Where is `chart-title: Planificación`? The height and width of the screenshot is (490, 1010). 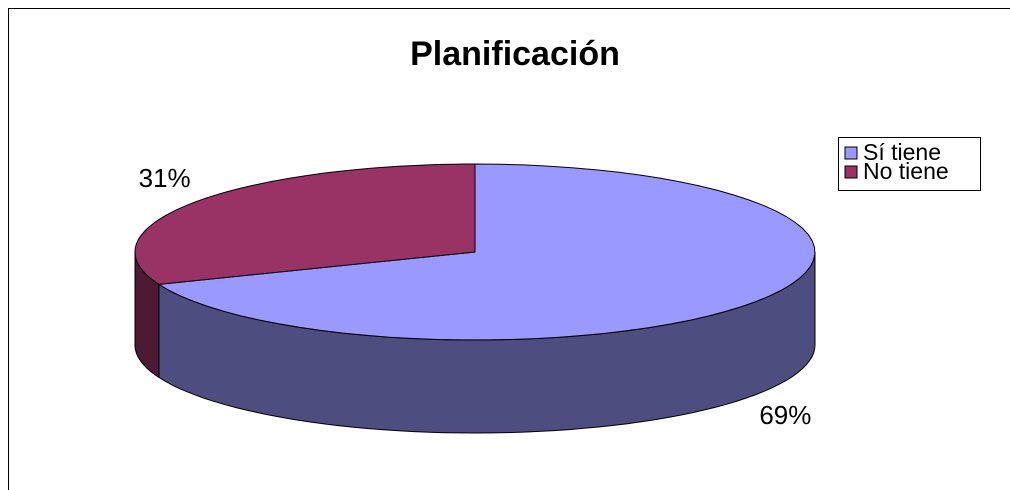 chart-title: Planificación is located at coordinates (515, 54).